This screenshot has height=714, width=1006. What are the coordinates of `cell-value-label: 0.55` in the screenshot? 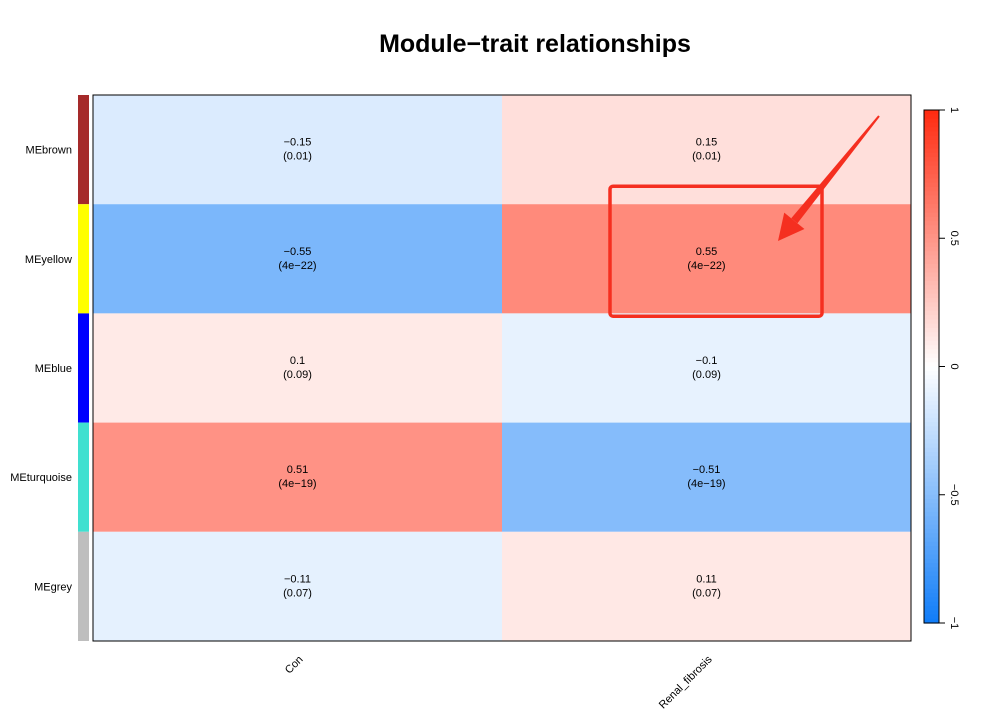 It's located at (706, 252).